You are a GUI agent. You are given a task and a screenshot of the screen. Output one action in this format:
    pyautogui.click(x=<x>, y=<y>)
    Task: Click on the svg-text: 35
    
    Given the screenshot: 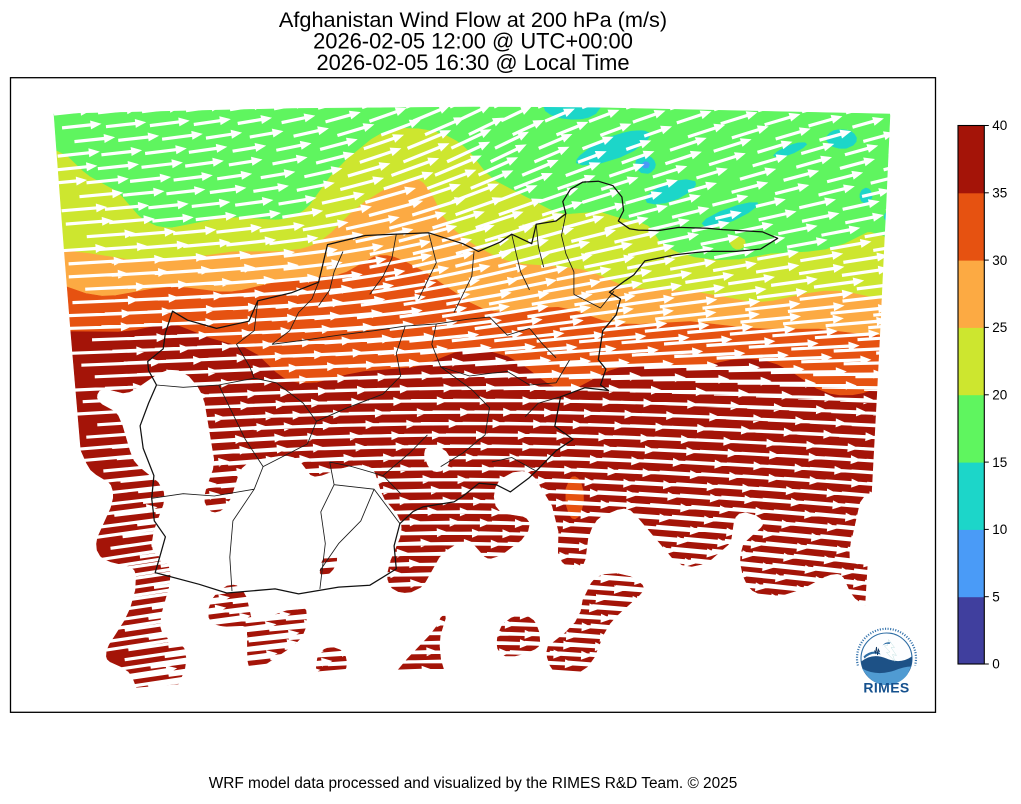 What is the action you would take?
    pyautogui.click(x=999, y=193)
    